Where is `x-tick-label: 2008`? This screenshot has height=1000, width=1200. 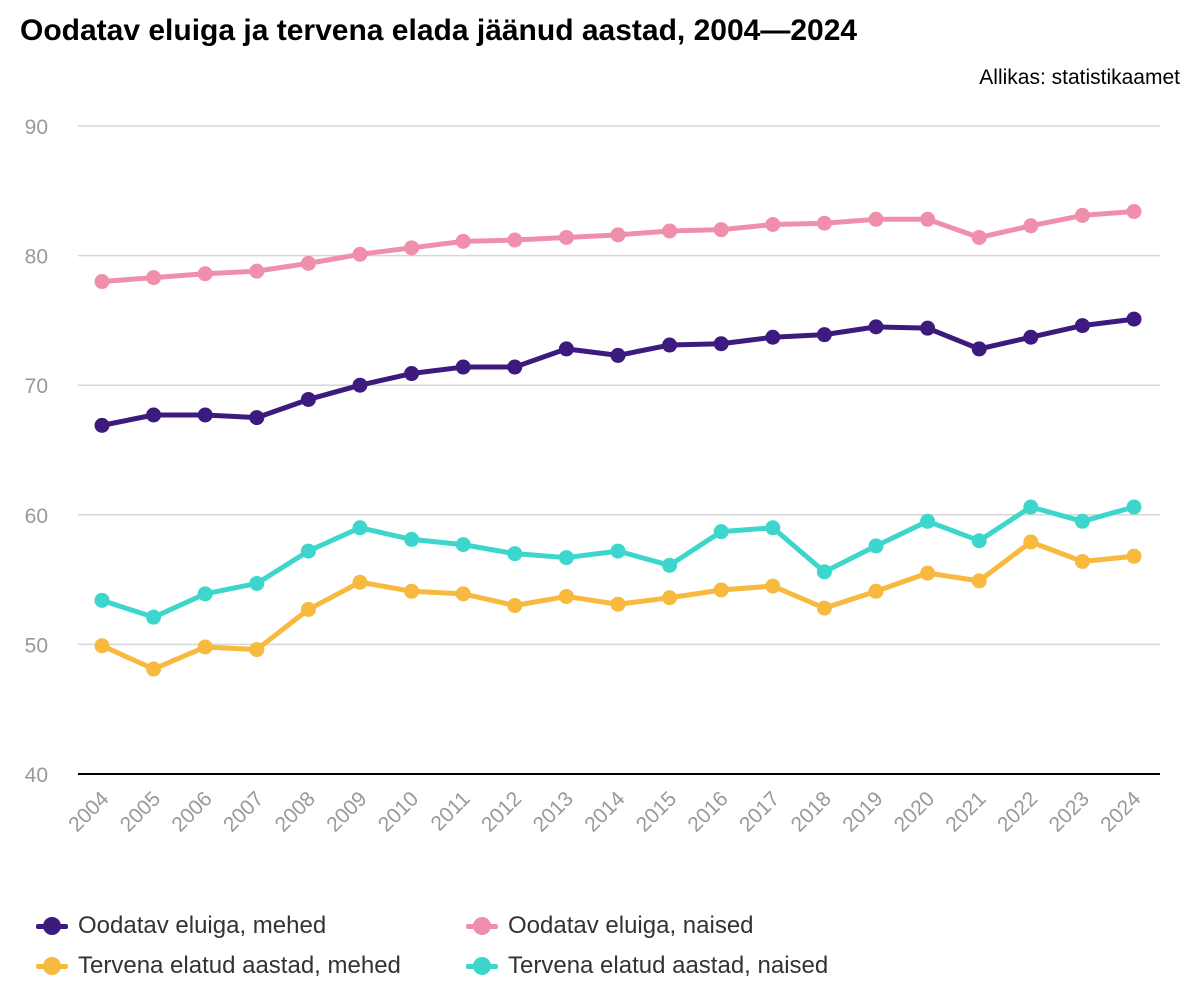
x-tick-label: 2008 is located at coordinates (295, 811).